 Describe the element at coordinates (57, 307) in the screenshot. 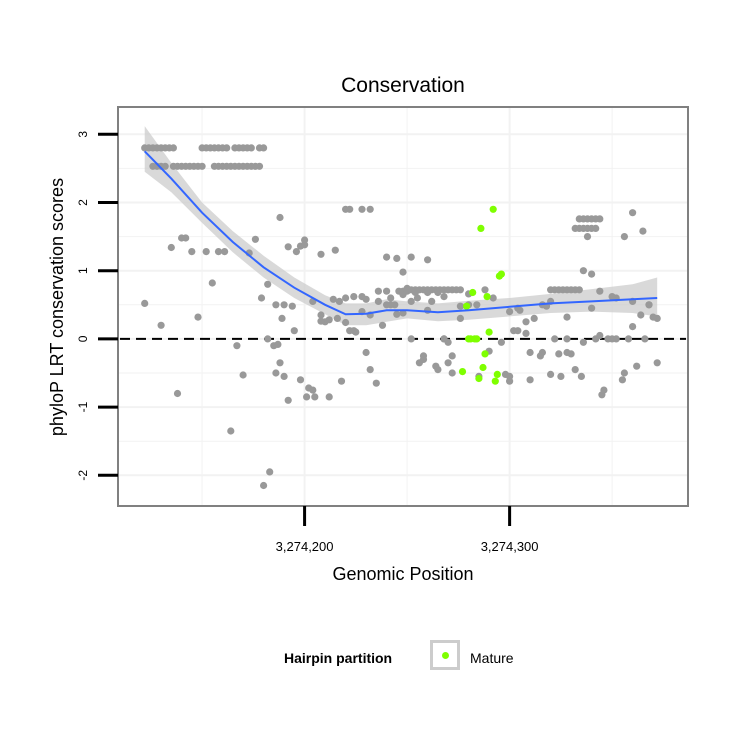

I see `y-axis-label: phyloP LRT conservation scores` at that location.